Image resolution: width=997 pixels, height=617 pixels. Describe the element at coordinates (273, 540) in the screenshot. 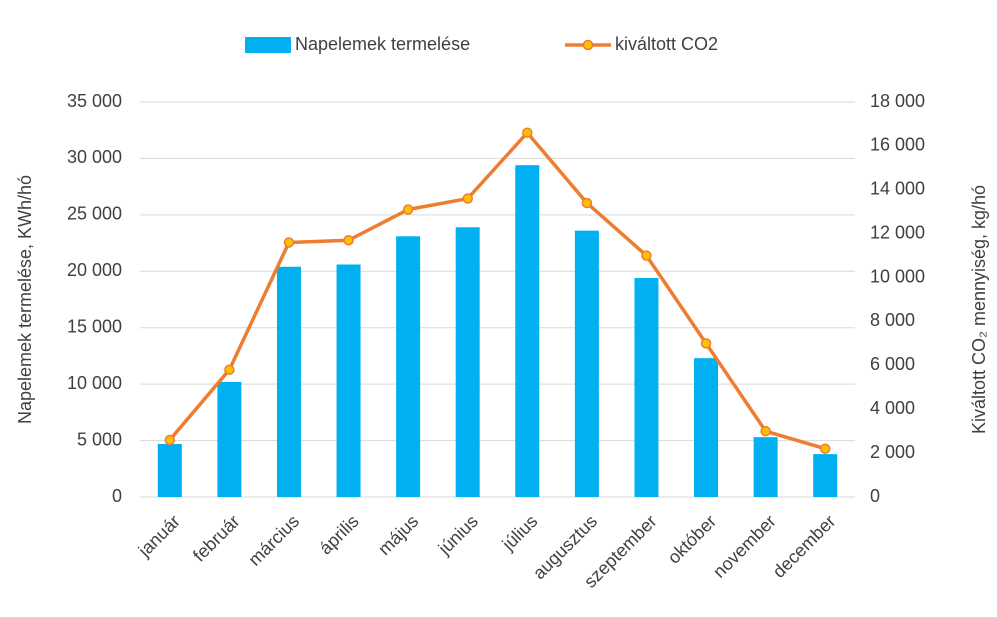

I see `x-tick-label: március` at that location.